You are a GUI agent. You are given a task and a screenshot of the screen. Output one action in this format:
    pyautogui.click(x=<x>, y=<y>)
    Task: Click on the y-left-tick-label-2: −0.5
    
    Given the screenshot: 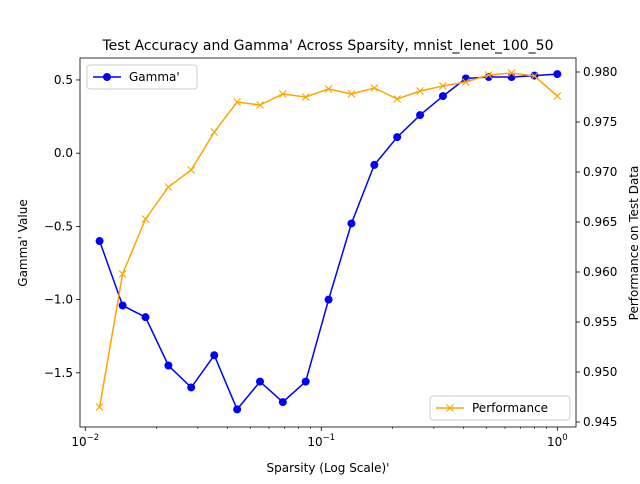 What is the action you would take?
    pyautogui.click(x=58, y=226)
    